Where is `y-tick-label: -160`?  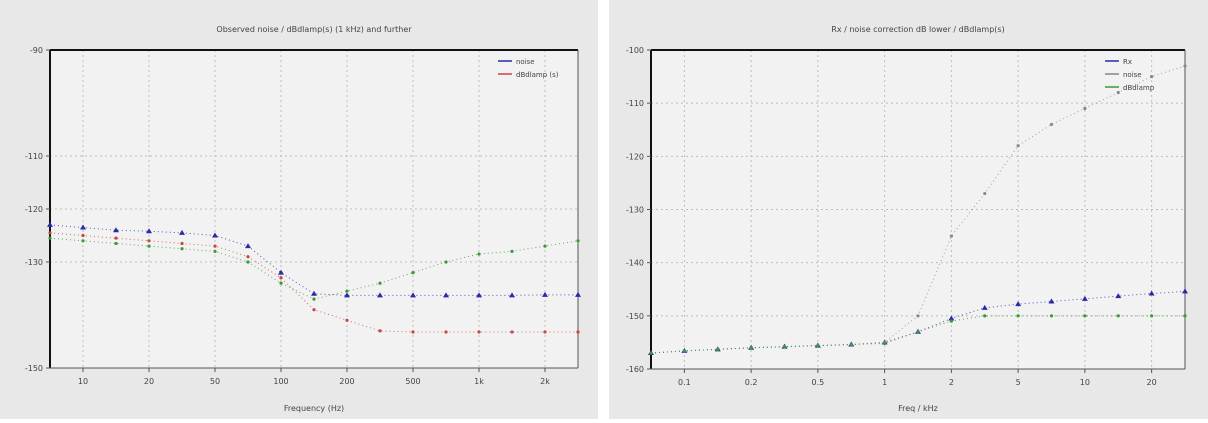 y-tick-label: -160 is located at coordinates (635, 369).